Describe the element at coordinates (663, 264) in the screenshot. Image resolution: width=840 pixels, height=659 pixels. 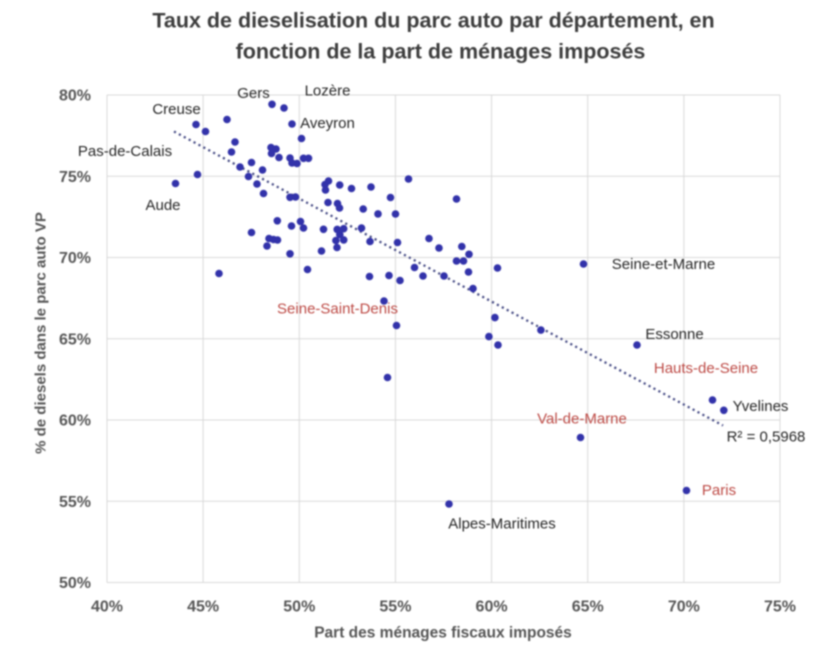
I see `svg-text: Seine-et-Marne` at that location.